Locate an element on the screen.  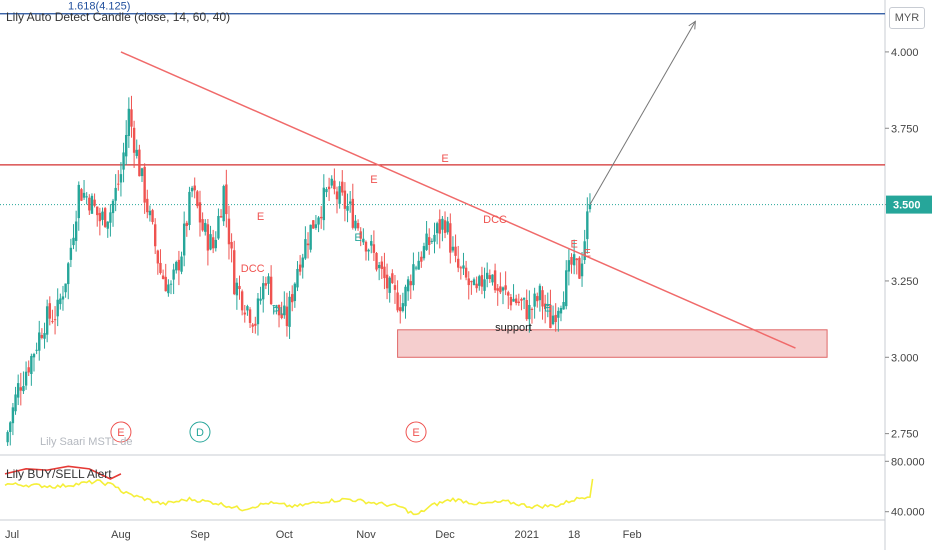
y-tick-label: 3.250 is located at coordinates (905, 282).